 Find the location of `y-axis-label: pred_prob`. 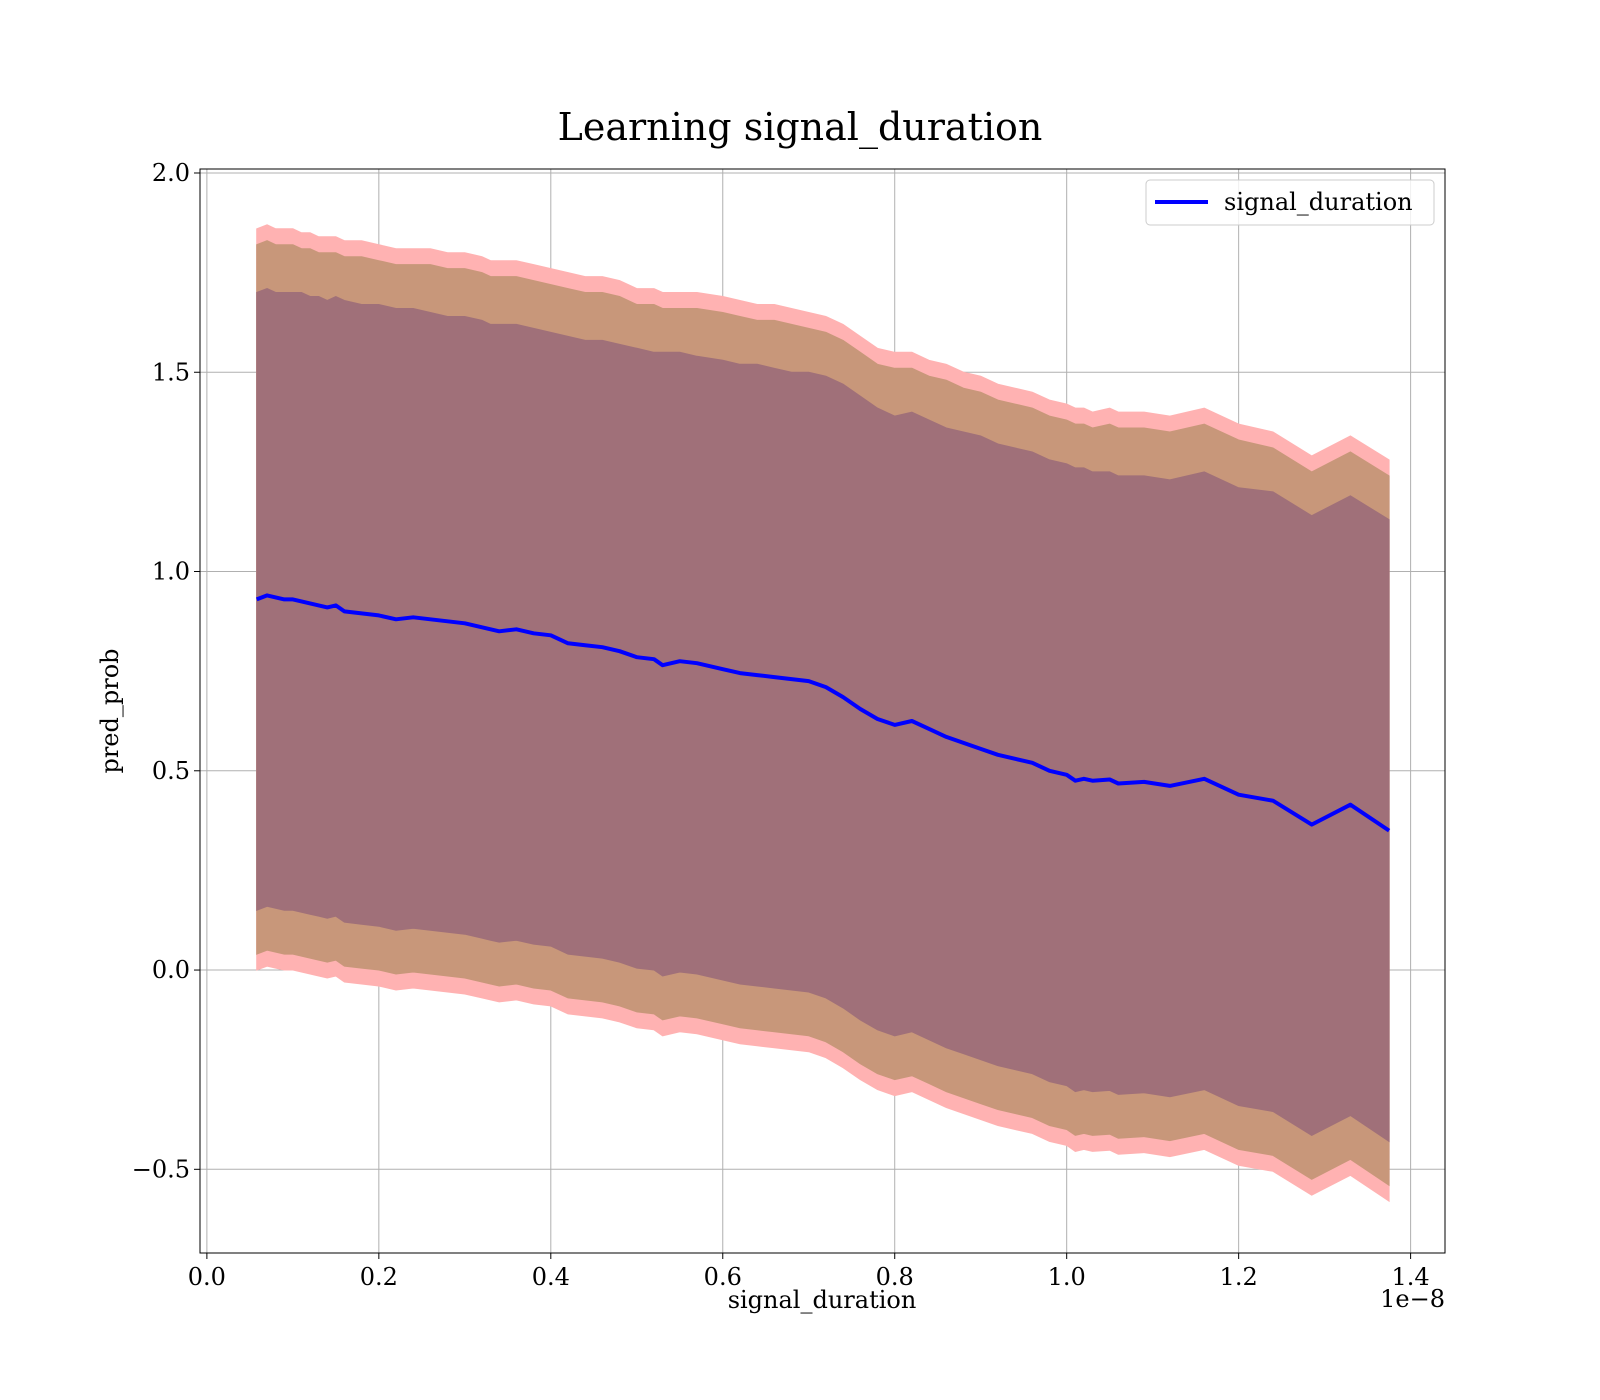

y-axis-label: pred_prob is located at coordinates (110, 710).